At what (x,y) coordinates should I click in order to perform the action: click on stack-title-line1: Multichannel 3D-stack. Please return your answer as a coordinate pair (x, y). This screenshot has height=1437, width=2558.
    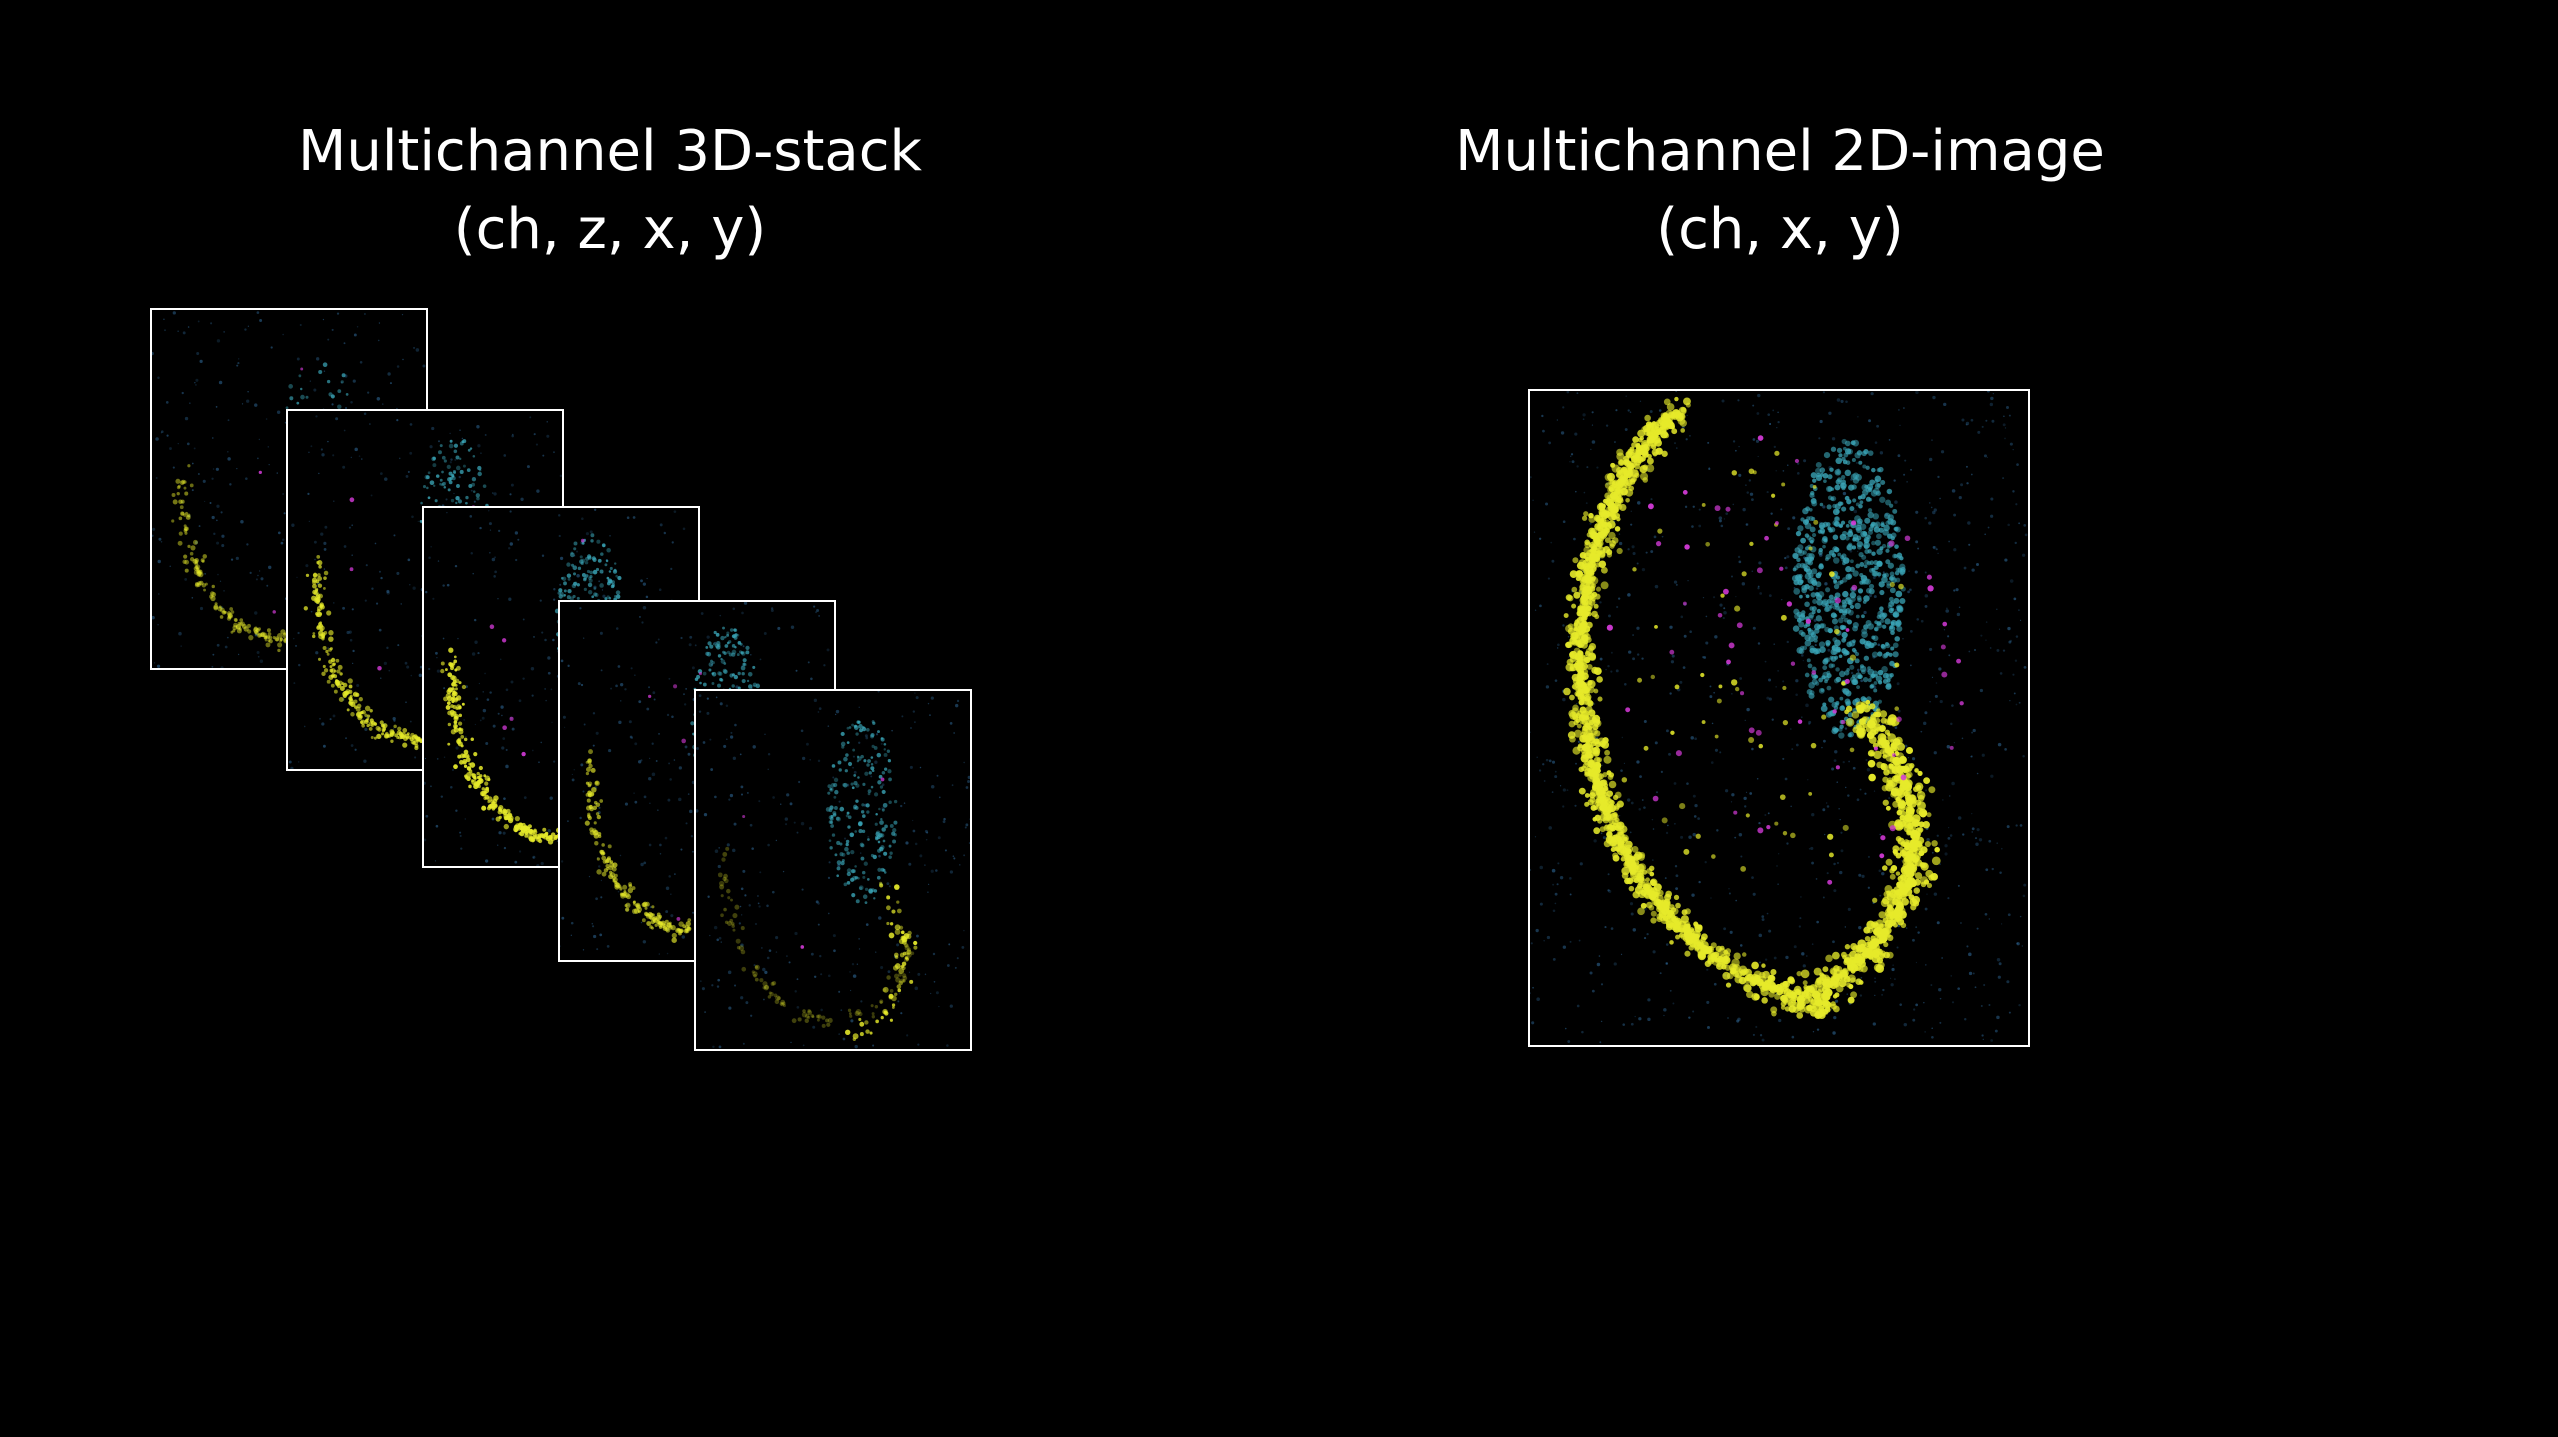
    Looking at the image, I should click on (610, 151).